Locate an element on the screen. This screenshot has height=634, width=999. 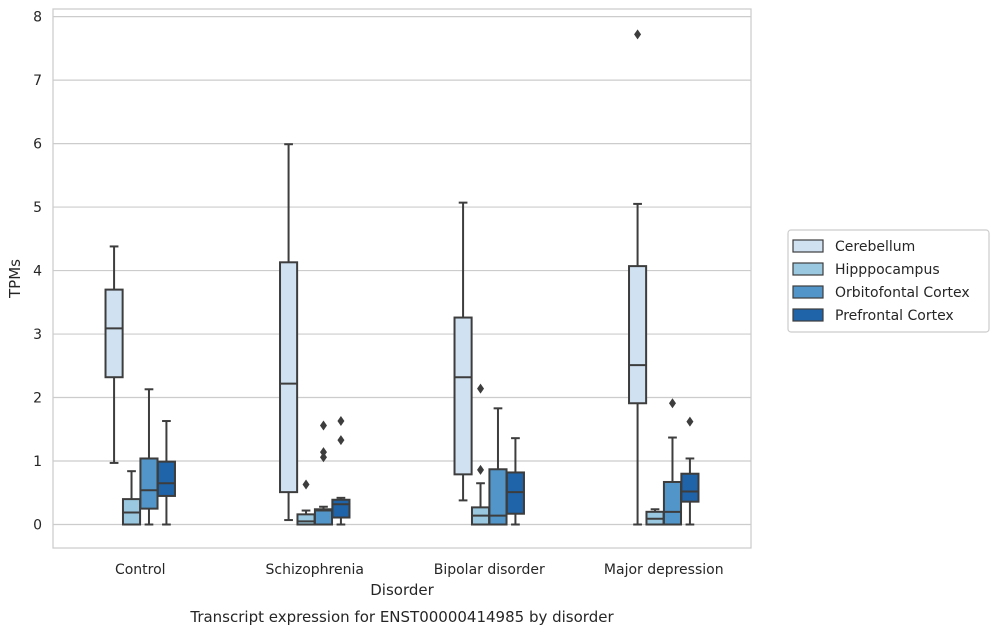
y-tick-label: 2 is located at coordinates (37, 399).